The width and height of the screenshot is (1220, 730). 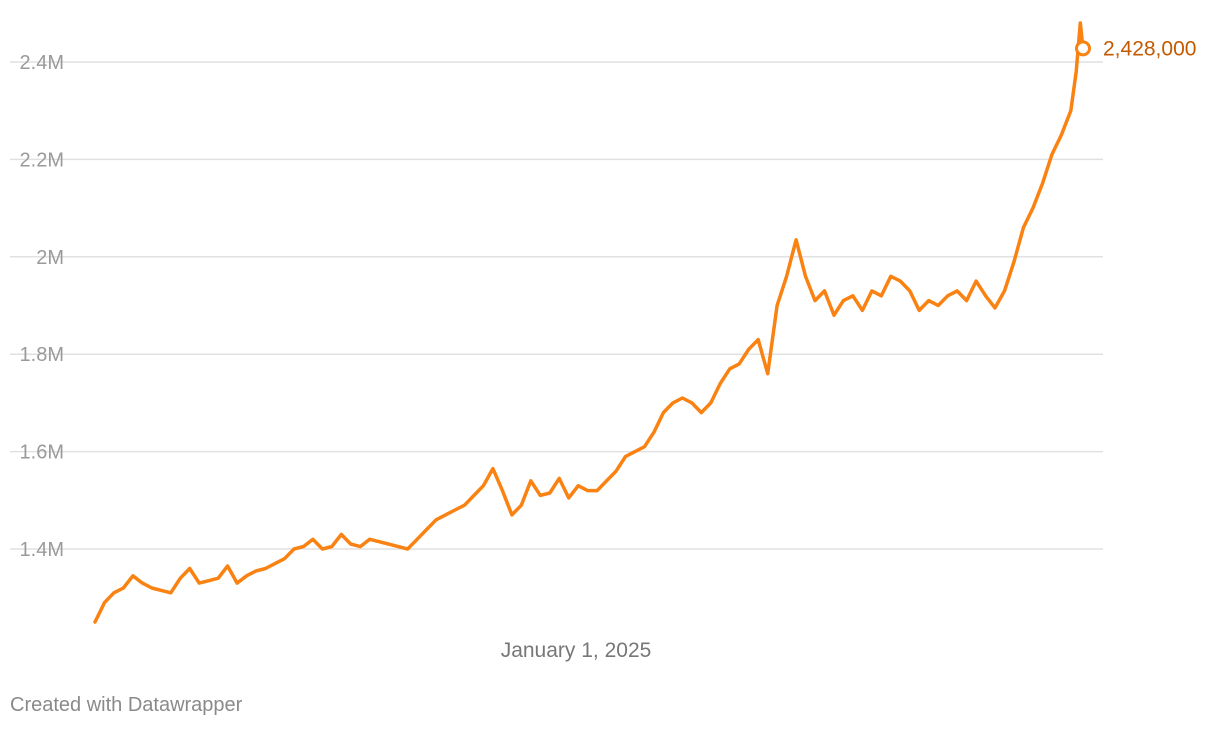 I want to click on y-axis: 1.4M 1.6M 1.8M 2M 2.2M 2.4M, so click(x=42, y=306).